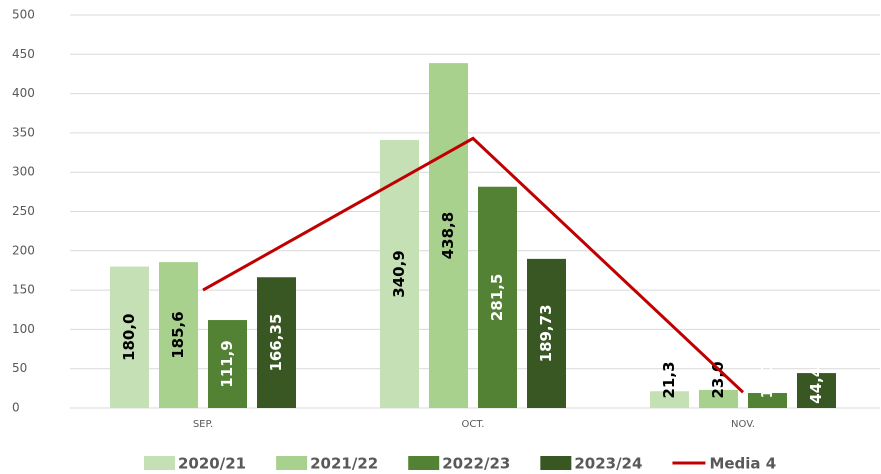  I want to click on x-tick-label: NOV., so click(743, 424).